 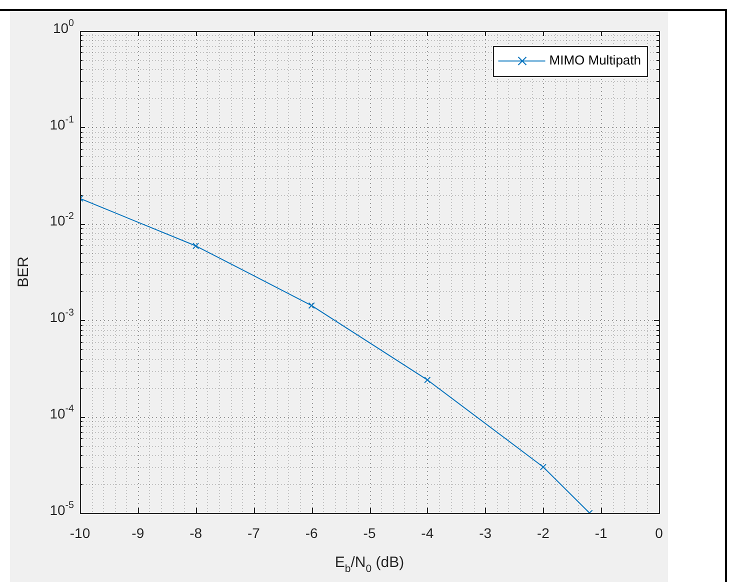 What do you see at coordinates (138, 532) in the screenshot?
I see `x-tick-label: -9` at bounding box center [138, 532].